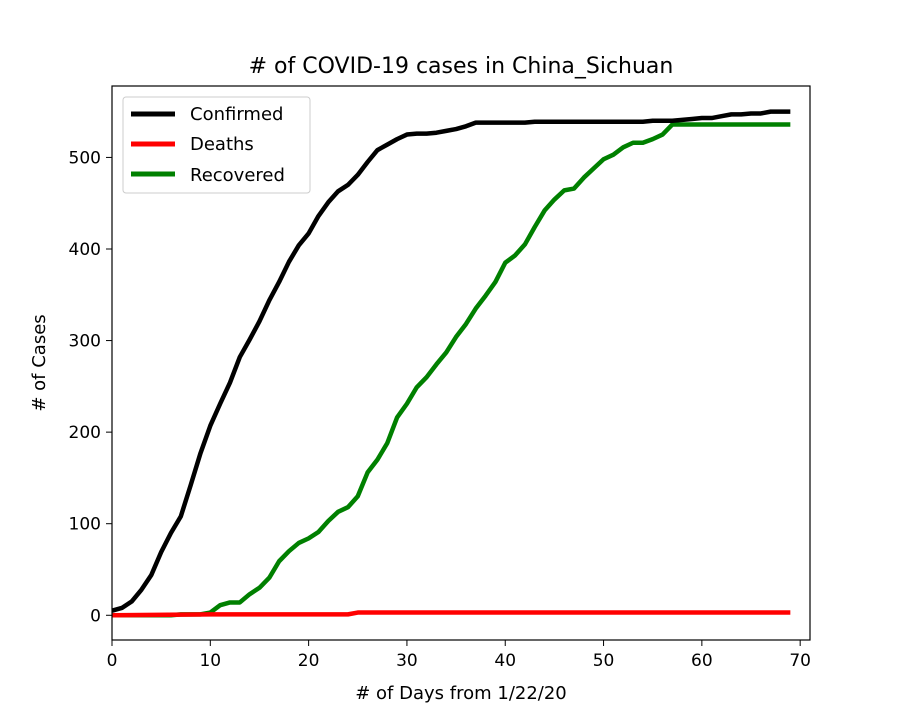 The height and width of the screenshot is (720, 899). I want to click on legend-label-deaths: Deaths, so click(222, 144).